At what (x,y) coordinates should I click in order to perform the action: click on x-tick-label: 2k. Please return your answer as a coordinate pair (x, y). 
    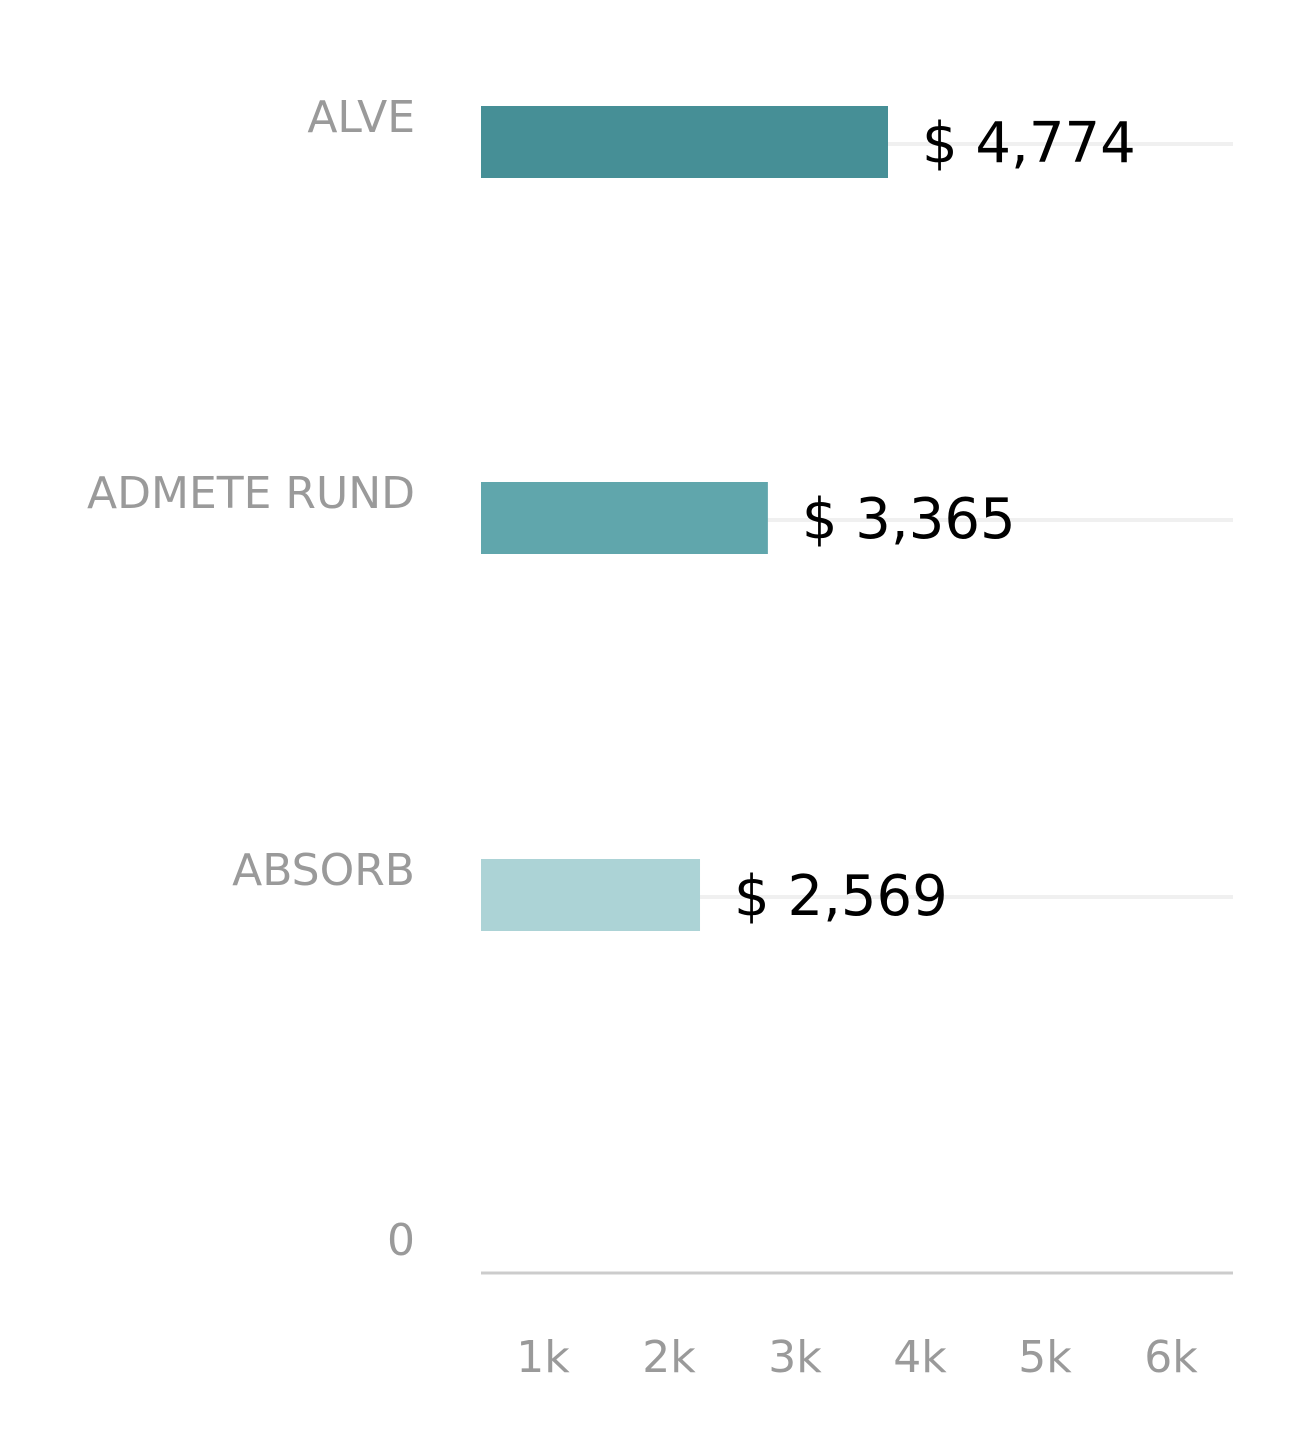
    Looking at the image, I should click on (669, 1357).